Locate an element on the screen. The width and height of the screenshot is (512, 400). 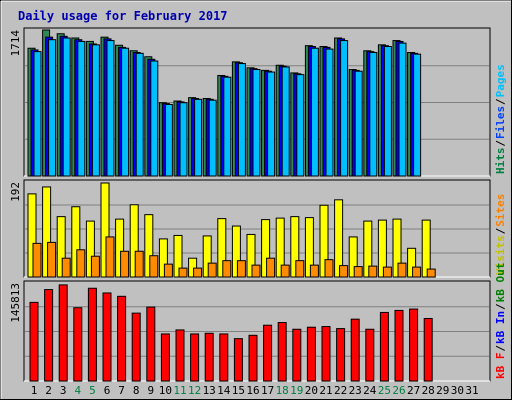
chart-title: Daily usage for February 2017 is located at coordinates (123, 16).